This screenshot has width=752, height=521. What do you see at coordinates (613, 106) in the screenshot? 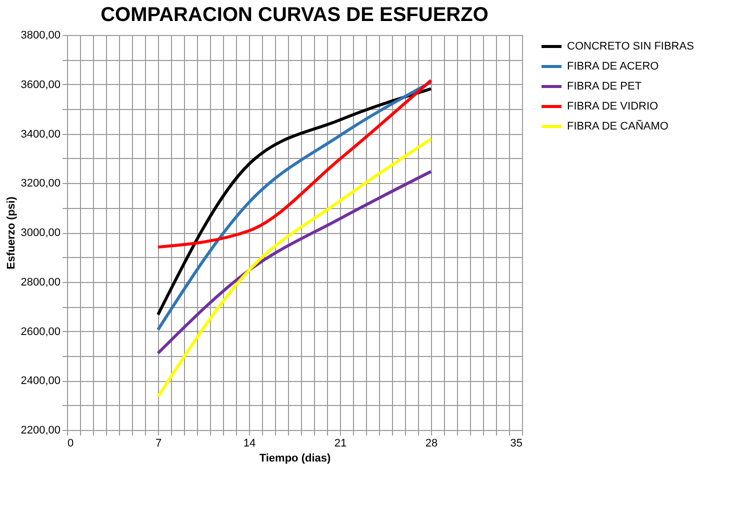
I see `legend-label: FIBRA DE VIDRIO` at bounding box center [613, 106].